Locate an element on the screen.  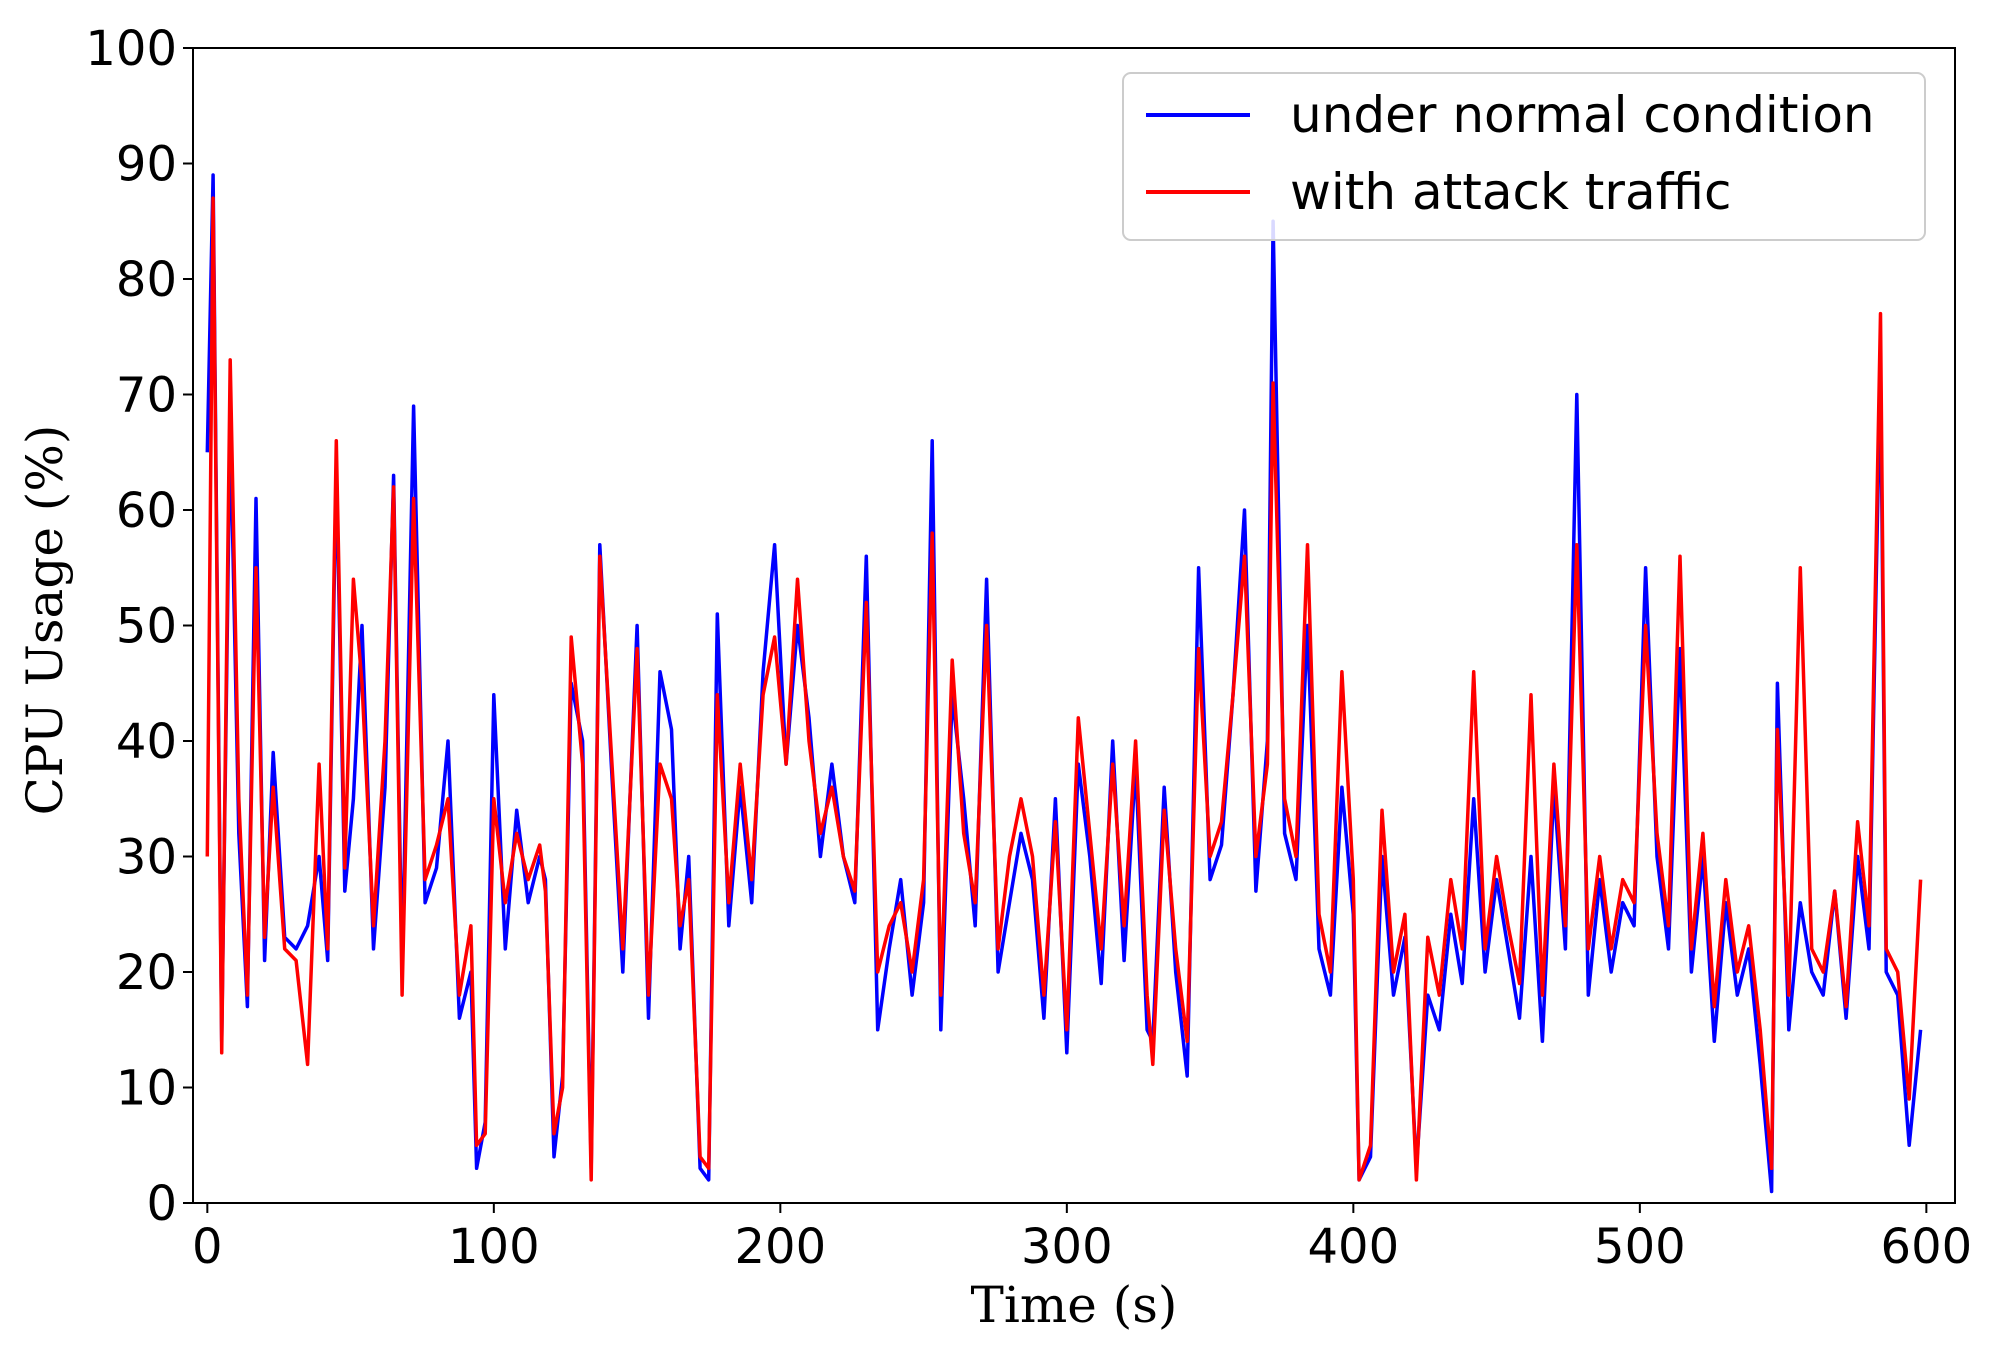
y-tick-label: 10 is located at coordinates (146, 1089).